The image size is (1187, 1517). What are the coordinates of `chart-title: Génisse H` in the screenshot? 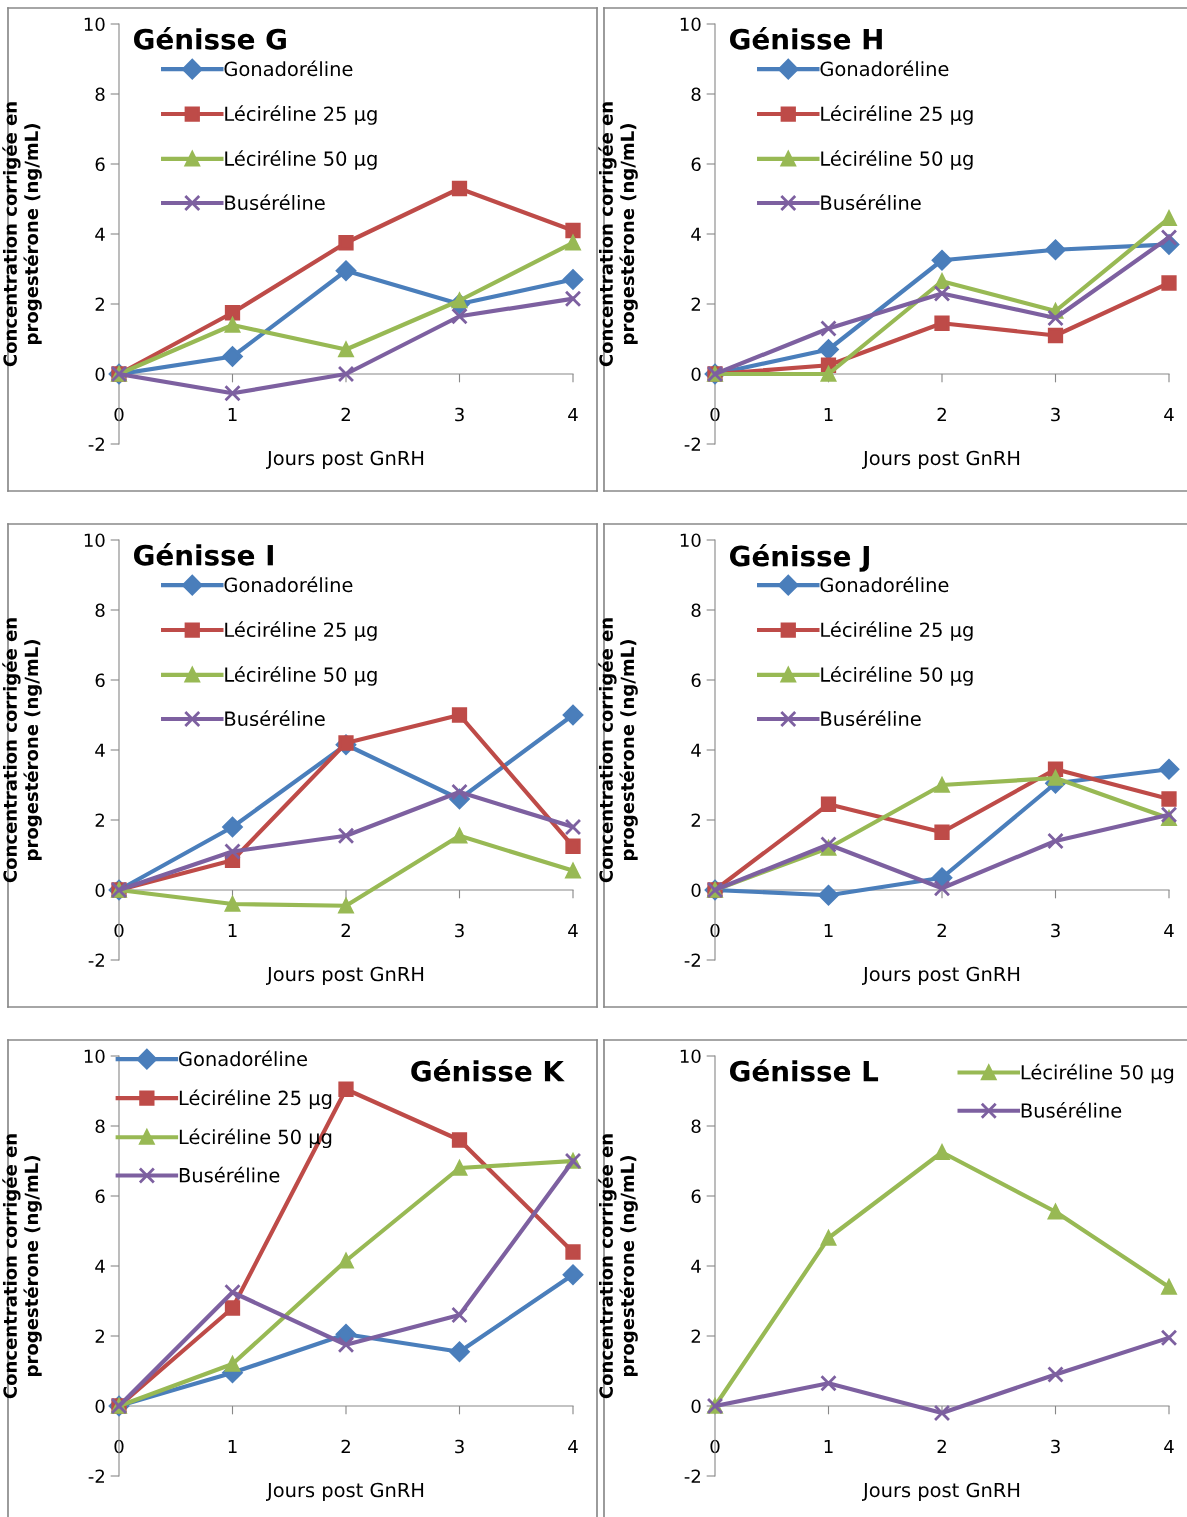 It's located at (806, 38).